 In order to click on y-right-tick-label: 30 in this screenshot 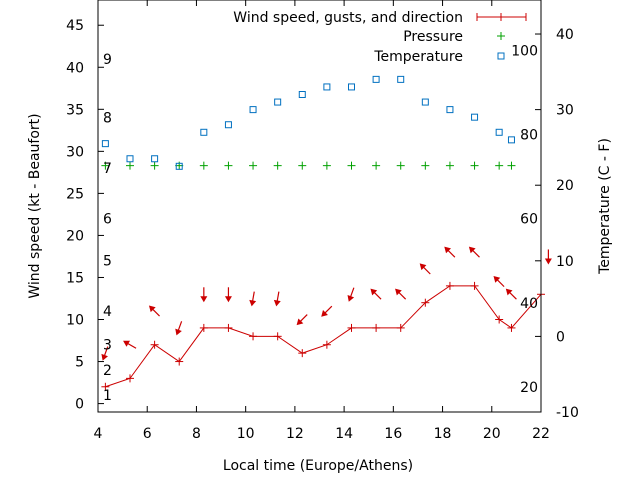, I will do `click(565, 111)`.